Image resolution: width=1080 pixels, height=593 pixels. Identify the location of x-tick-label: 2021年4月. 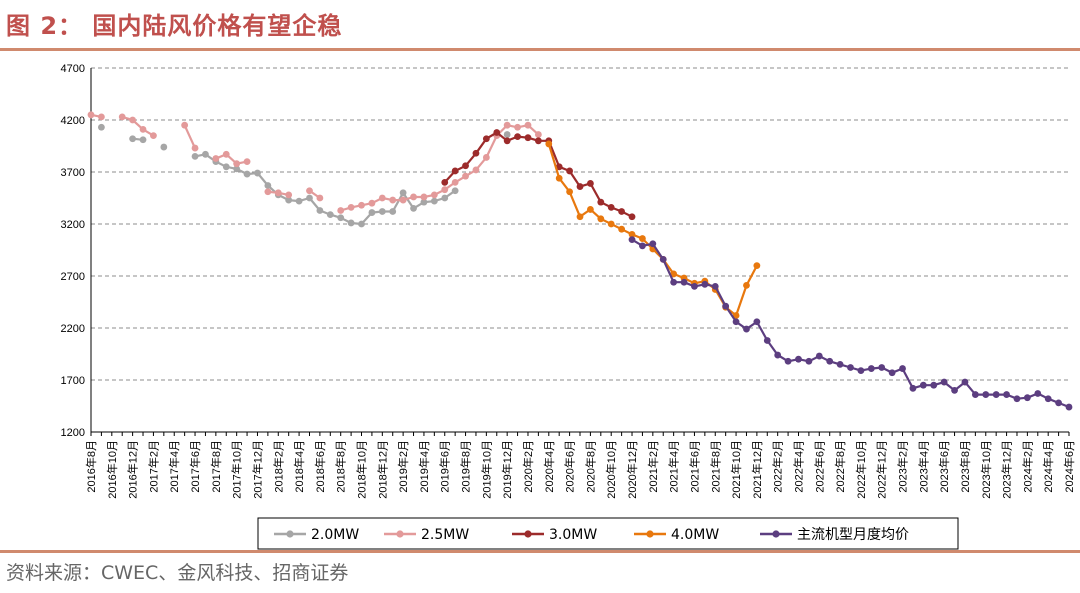
(674, 466).